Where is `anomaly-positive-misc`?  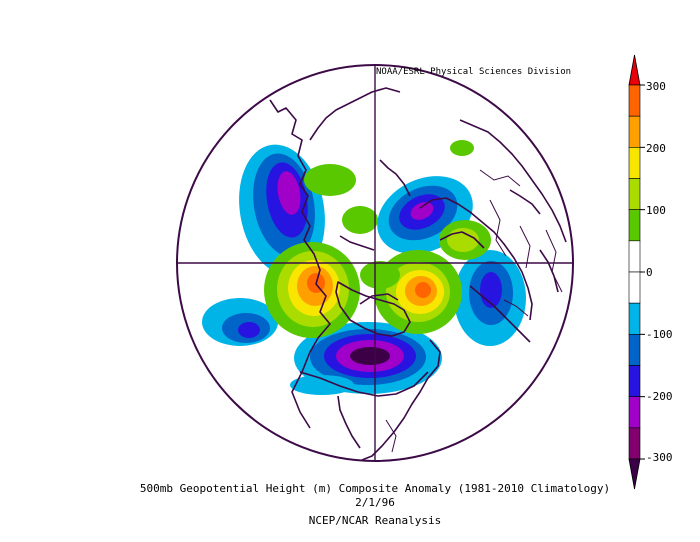
anomaly-positive-misc is located at coordinates (397, 214).